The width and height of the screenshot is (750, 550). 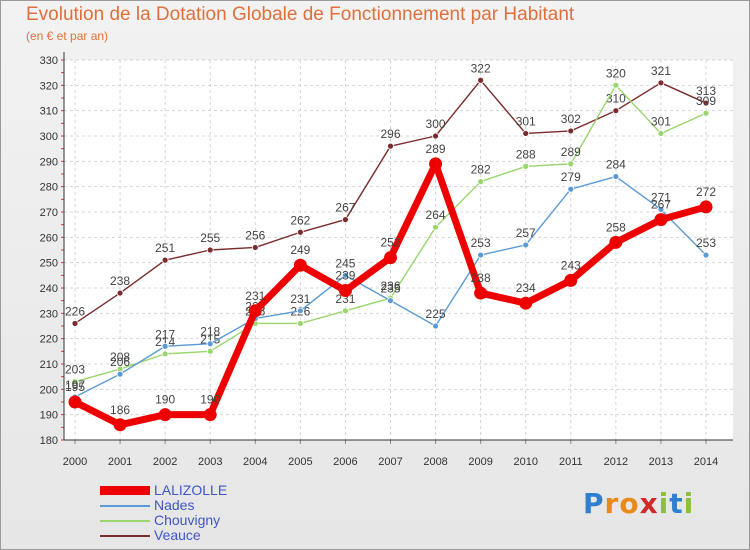 I want to click on y-tick-label: 230, so click(x=49, y=314).